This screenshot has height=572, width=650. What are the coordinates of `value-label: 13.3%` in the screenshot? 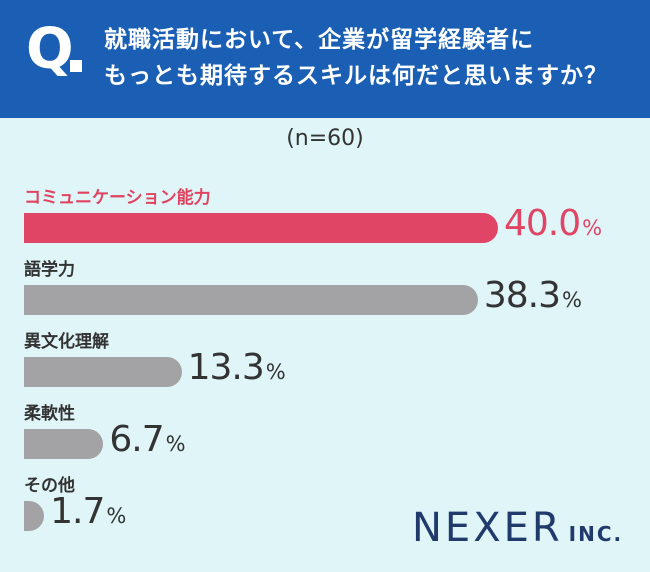 It's located at (236, 367).